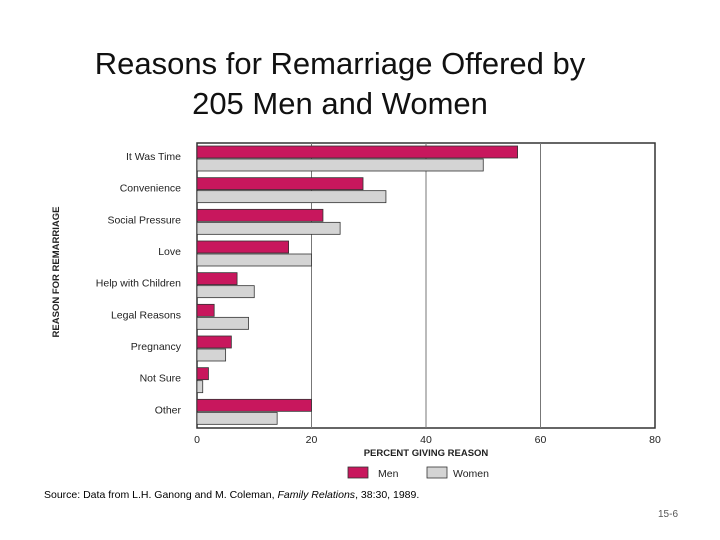 The width and height of the screenshot is (720, 540). What do you see at coordinates (161, 379) in the screenshot?
I see `category-label: Not Sure` at bounding box center [161, 379].